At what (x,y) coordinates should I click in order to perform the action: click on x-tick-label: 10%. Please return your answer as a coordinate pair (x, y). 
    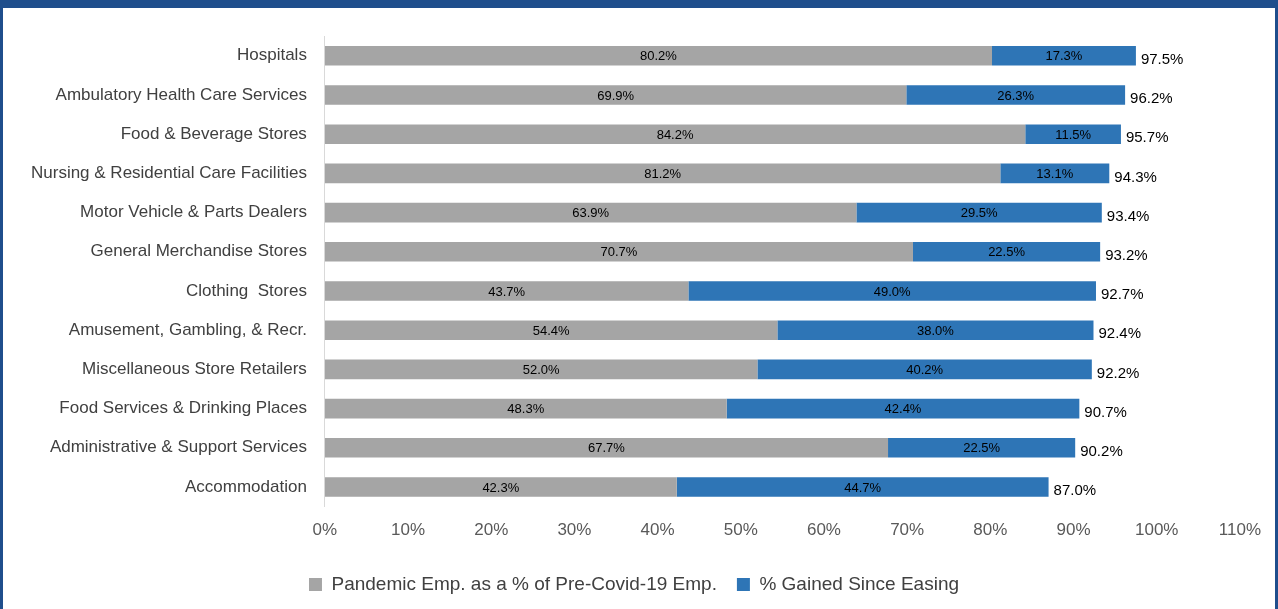
    Looking at the image, I should click on (408, 530).